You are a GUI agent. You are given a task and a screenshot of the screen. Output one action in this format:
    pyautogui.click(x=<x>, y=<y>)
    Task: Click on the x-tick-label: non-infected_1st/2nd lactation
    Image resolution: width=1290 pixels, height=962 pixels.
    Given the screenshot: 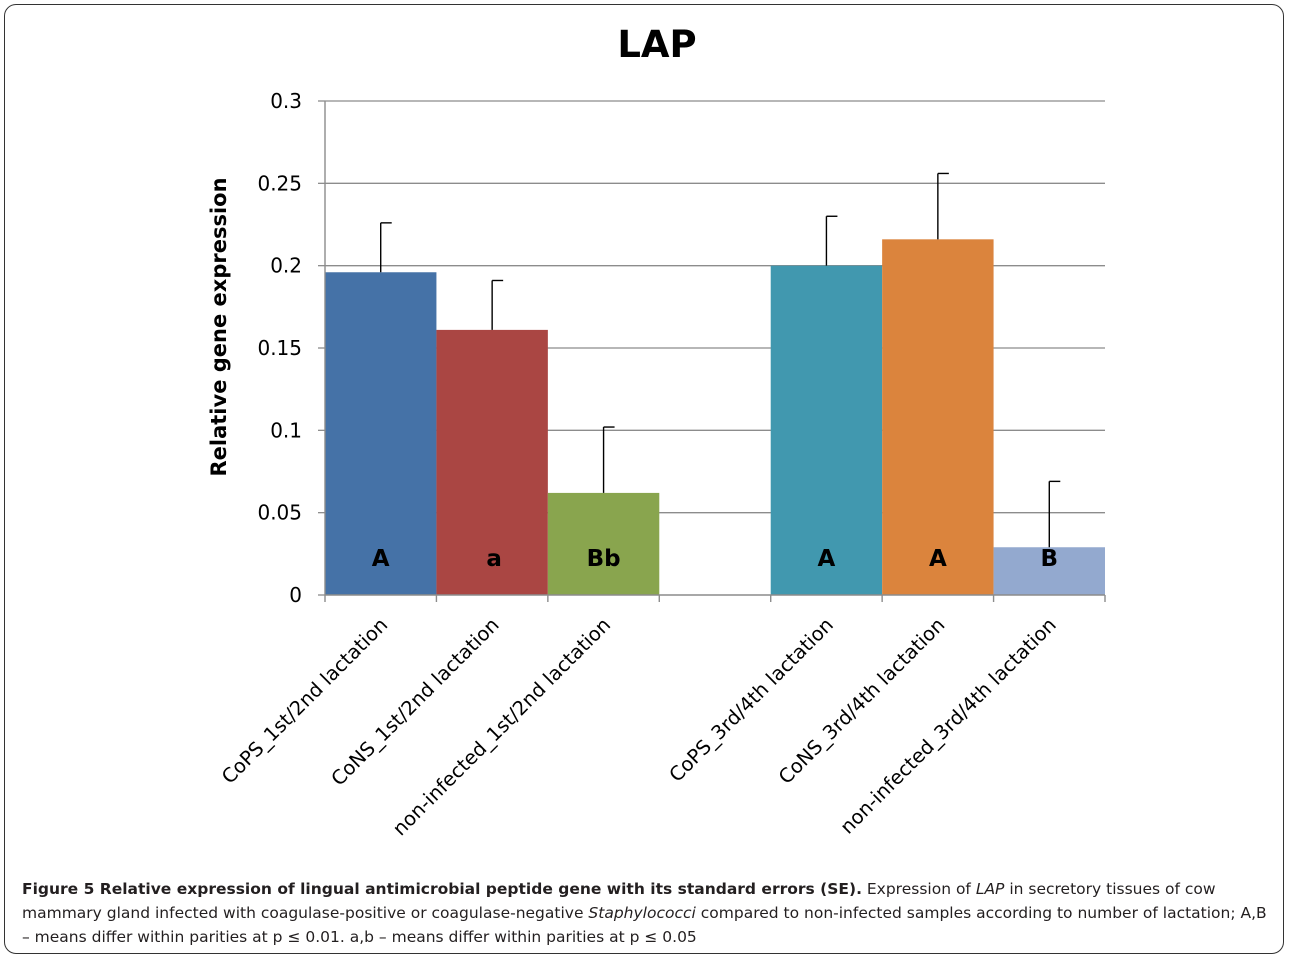 What is the action you would take?
    pyautogui.click(x=501, y=726)
    